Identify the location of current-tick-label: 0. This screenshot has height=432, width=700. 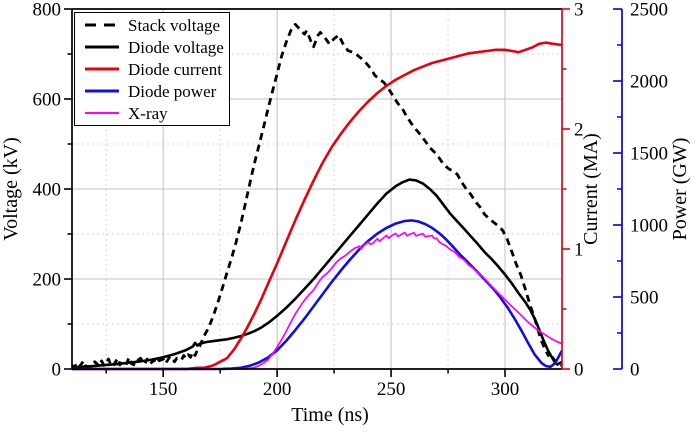
(579, 370).